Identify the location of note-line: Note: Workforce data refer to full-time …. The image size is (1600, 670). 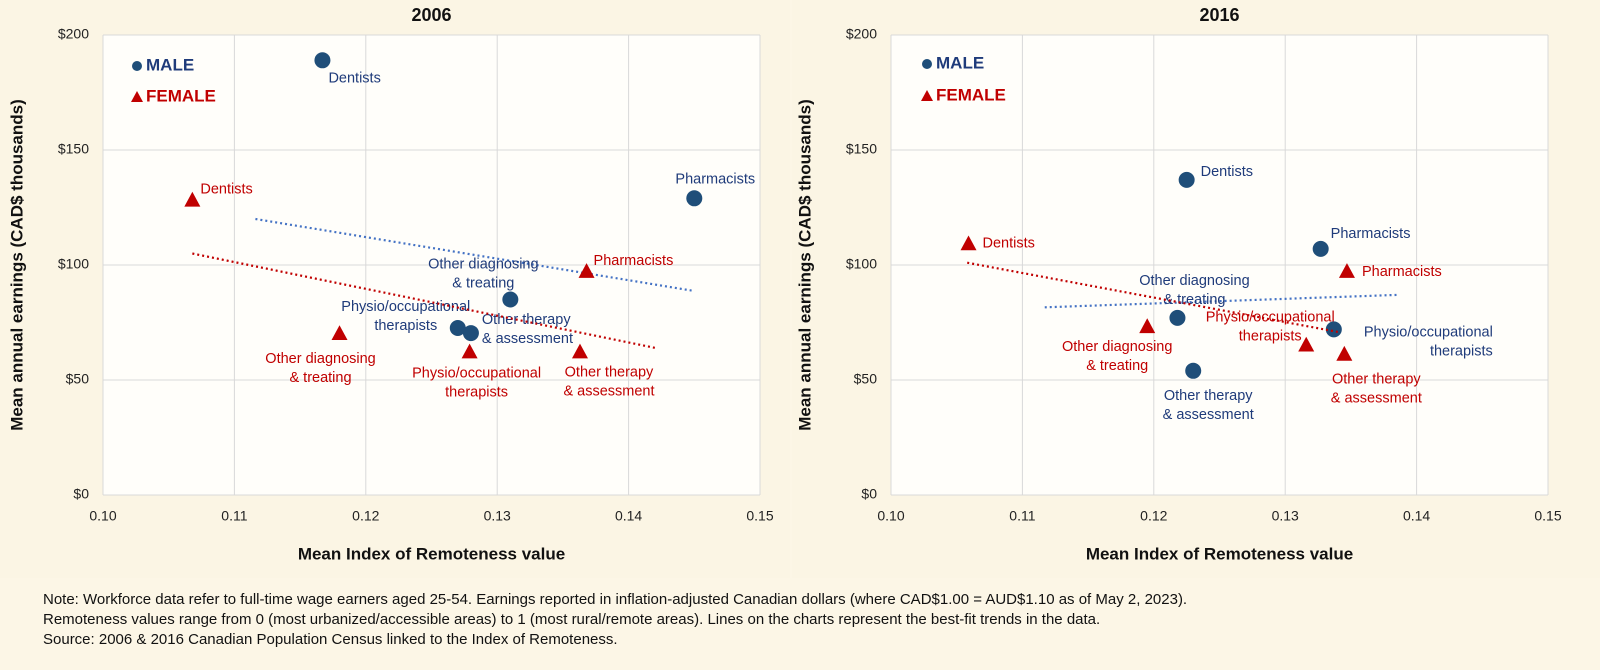
(615, 599).